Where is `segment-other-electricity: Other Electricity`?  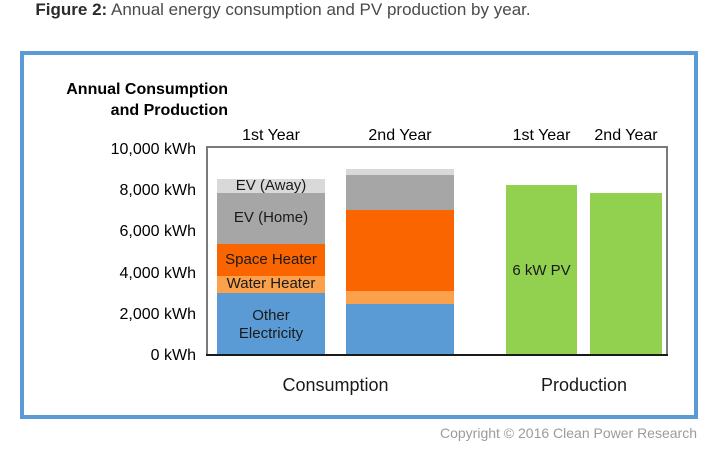
segment-other-electricity: Other Electricity is located at coordinates (271, 324).